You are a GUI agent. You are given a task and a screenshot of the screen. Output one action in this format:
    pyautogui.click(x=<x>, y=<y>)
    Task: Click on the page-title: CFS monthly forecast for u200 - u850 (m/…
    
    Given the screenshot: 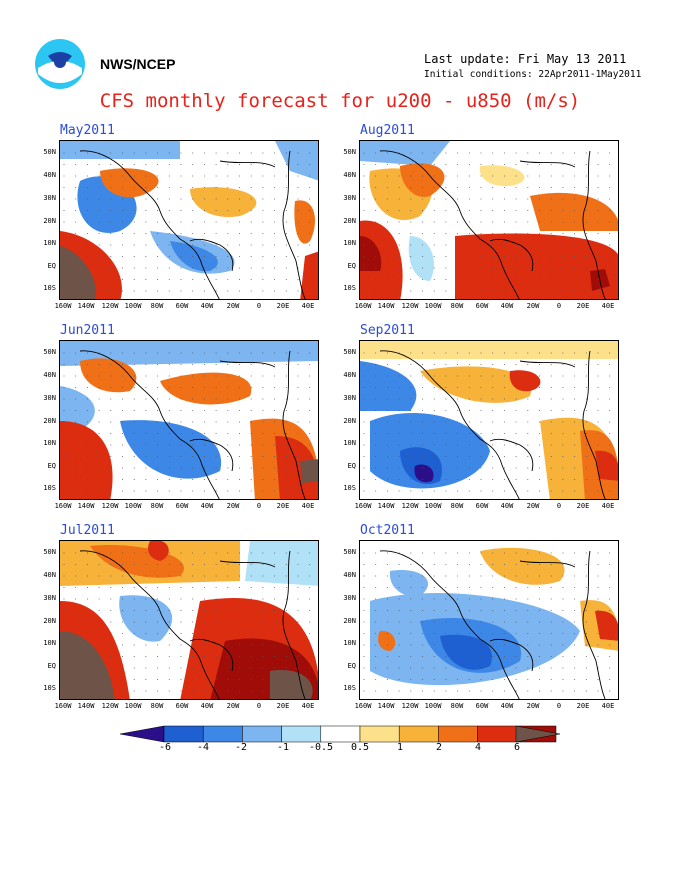 What is the action you would take?
    pyautogui.click(x=340, y=101)
    